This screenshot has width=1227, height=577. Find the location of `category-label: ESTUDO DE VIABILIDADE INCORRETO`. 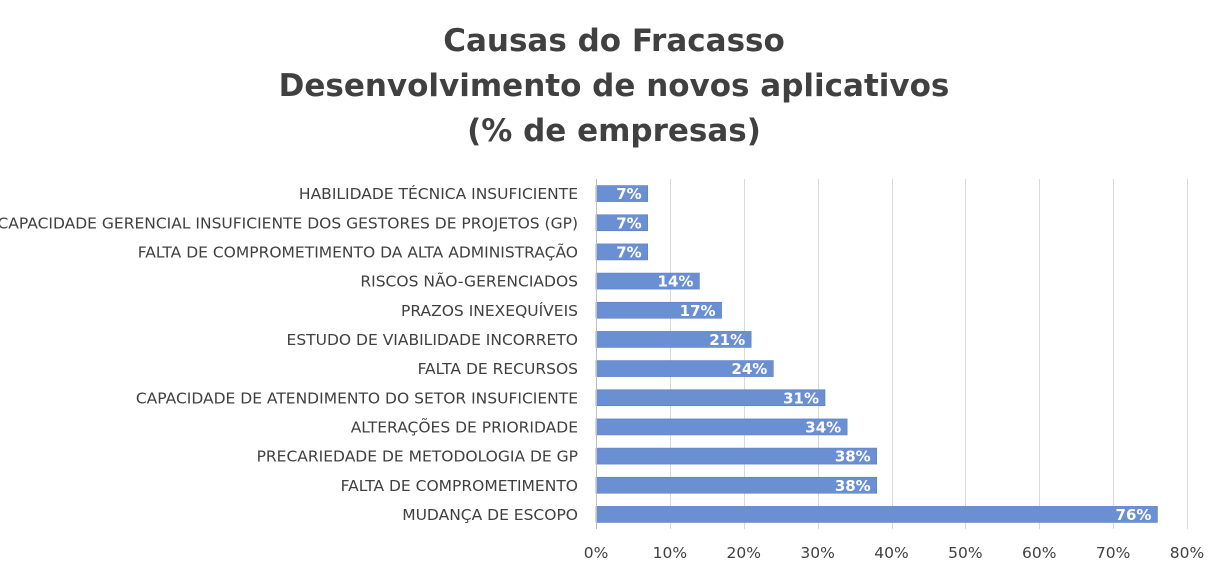

category-label: ESTUDO DE VIABILIDADE INCORRETO is located at coordinates (432, 340).